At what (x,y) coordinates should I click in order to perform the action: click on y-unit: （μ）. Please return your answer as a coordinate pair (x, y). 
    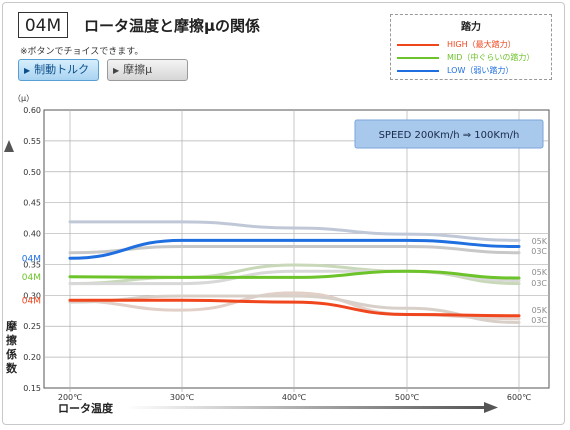
    Looking at the image, I should click on (23, 98).